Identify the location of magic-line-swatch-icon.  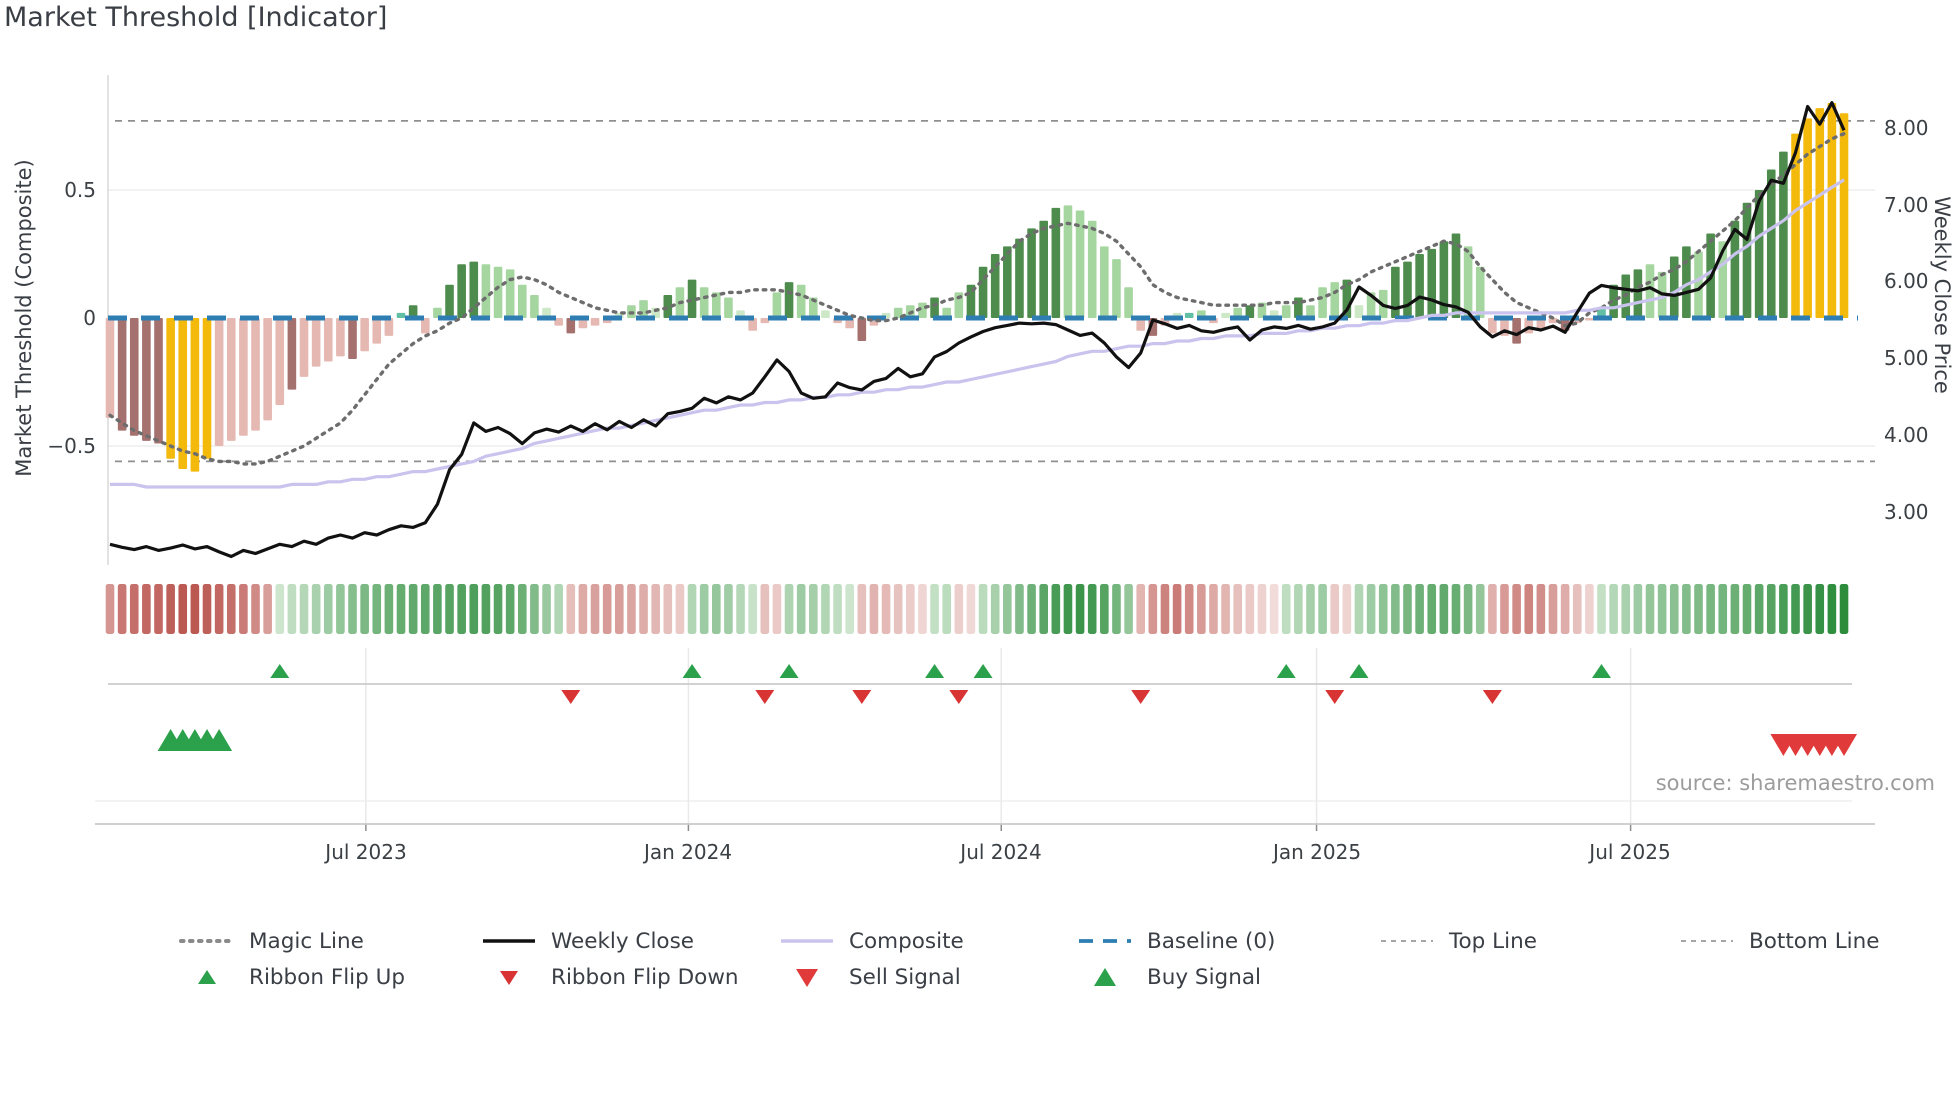
(207, 941).